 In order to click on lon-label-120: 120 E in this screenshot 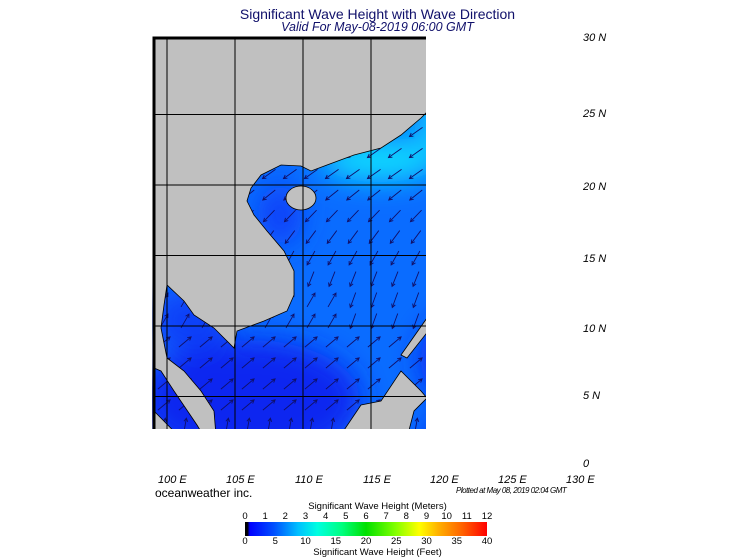, I will do `click(444, 480)`.